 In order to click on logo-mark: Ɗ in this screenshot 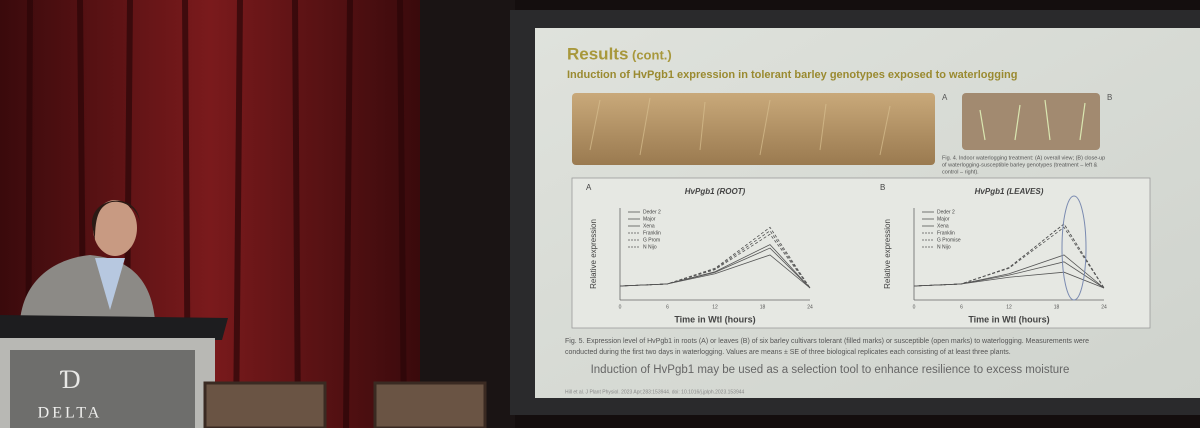, I will do `click(69, 379)`.